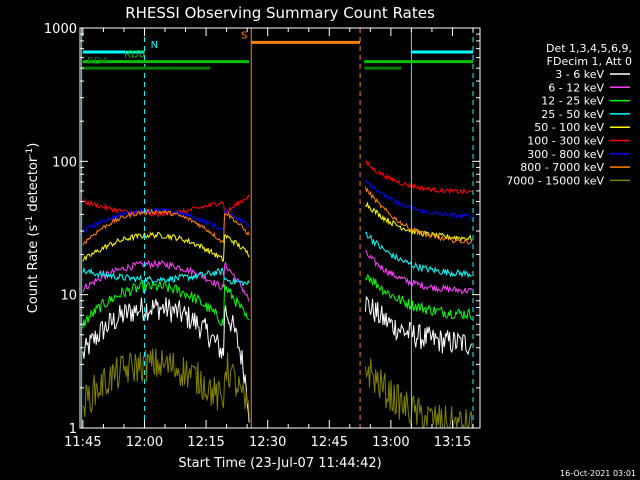 The image size is (640, 480). I want to click on flag-label-rd0: RD0, so click(134, 55).